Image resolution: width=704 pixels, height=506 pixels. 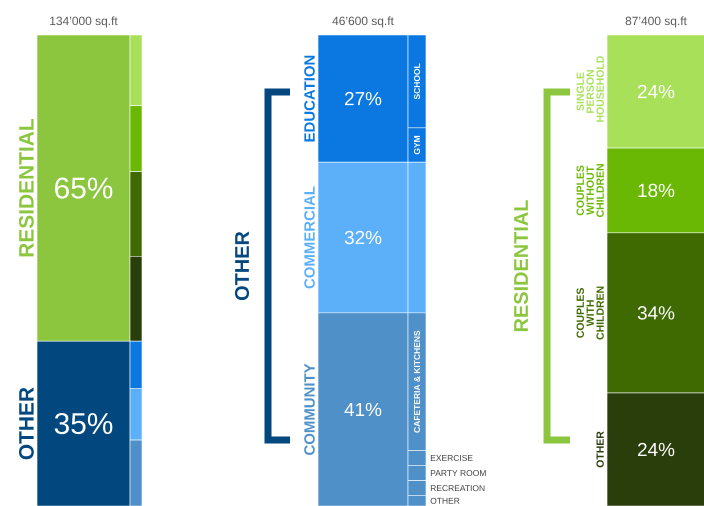 What do you see at coordinates (590, 313) in the screenshot?
I see `text: COUPLES WITH CHILDREN` at bounding box center [590, 313].